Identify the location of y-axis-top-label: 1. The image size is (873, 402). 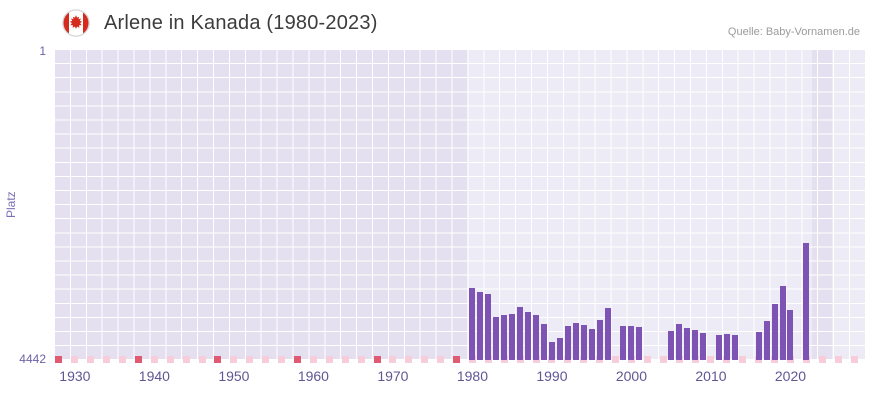
(42, 51).